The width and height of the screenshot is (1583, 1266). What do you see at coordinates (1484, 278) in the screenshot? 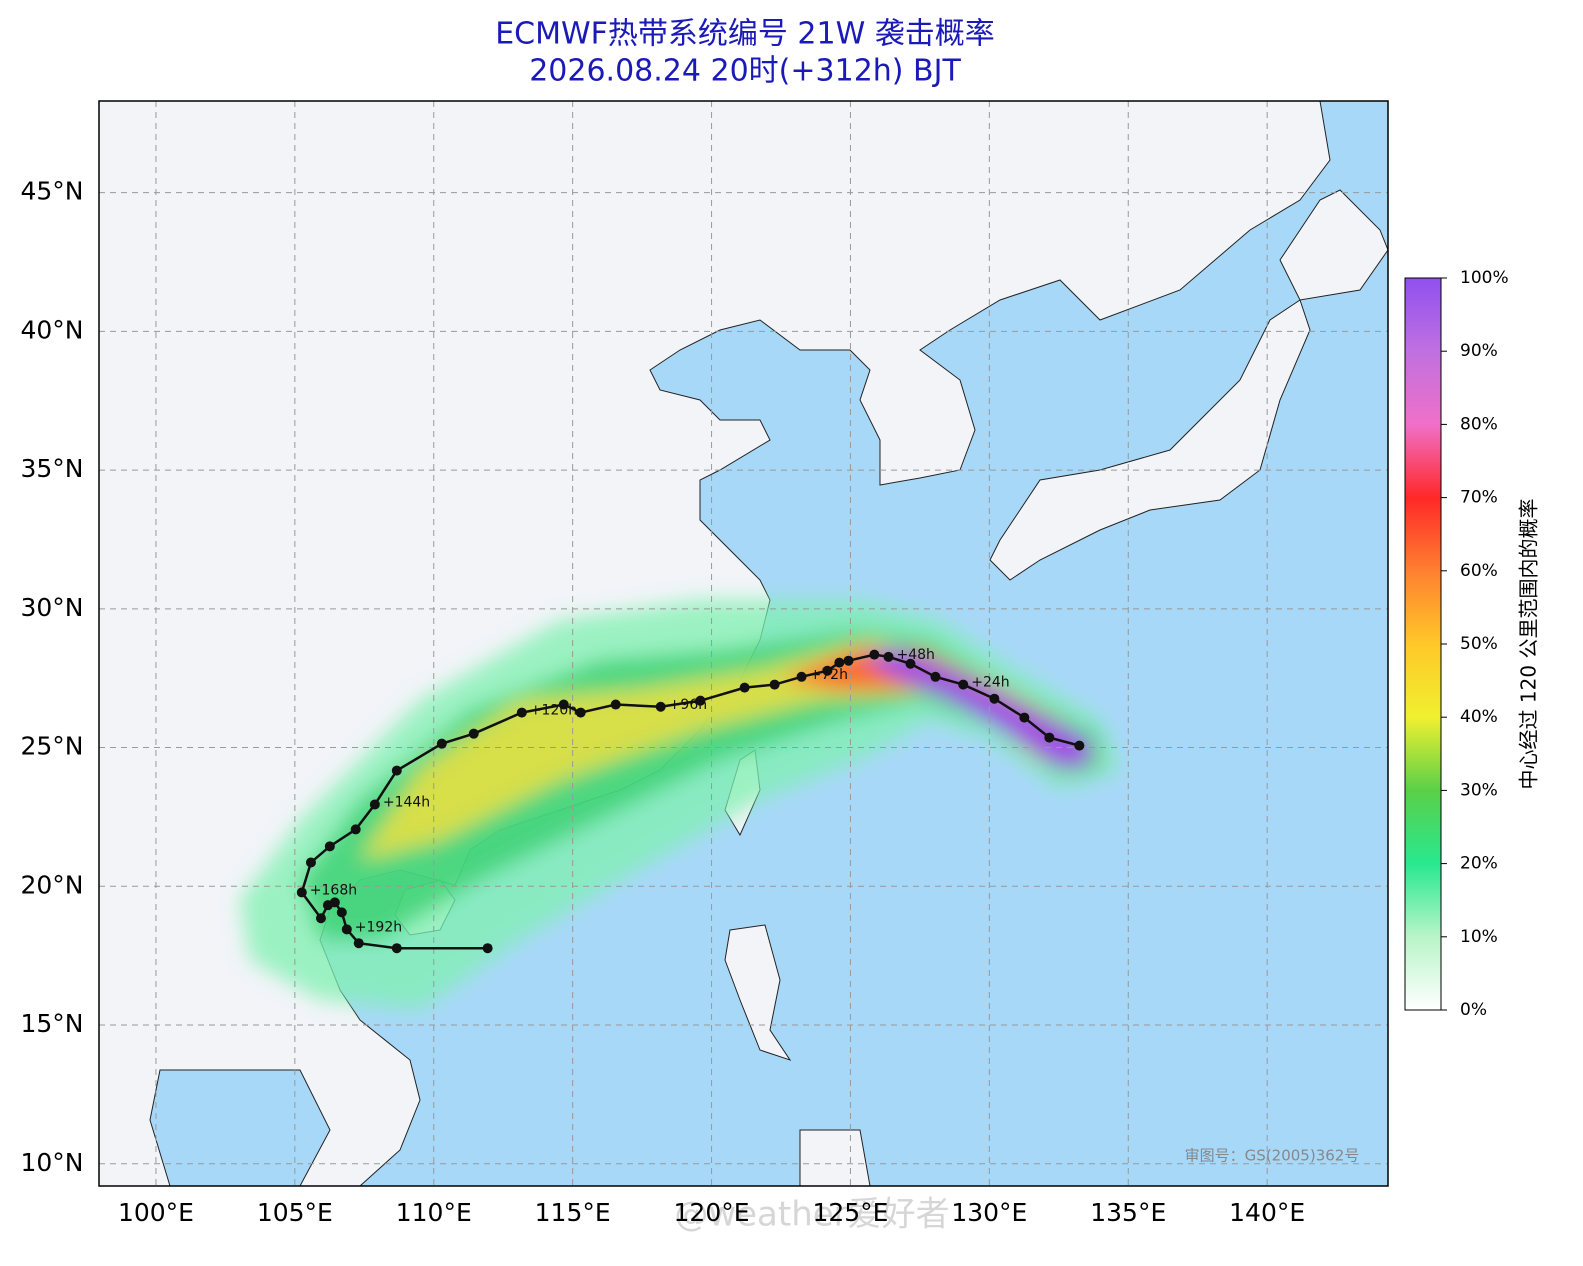
I see `colorbar-tick-label: 100%` at bounding box center [1484, 278].